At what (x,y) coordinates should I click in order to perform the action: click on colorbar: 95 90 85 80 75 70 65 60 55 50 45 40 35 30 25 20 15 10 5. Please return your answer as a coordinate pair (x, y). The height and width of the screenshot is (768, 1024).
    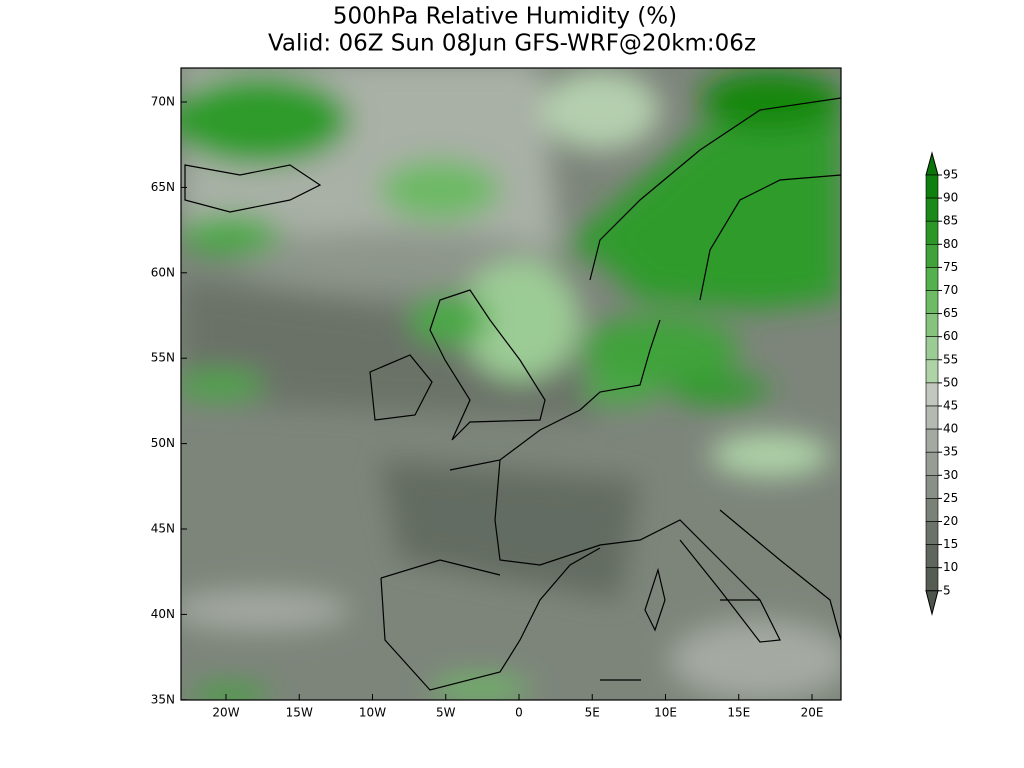
    Looking at the image, I should click on (941, 383).